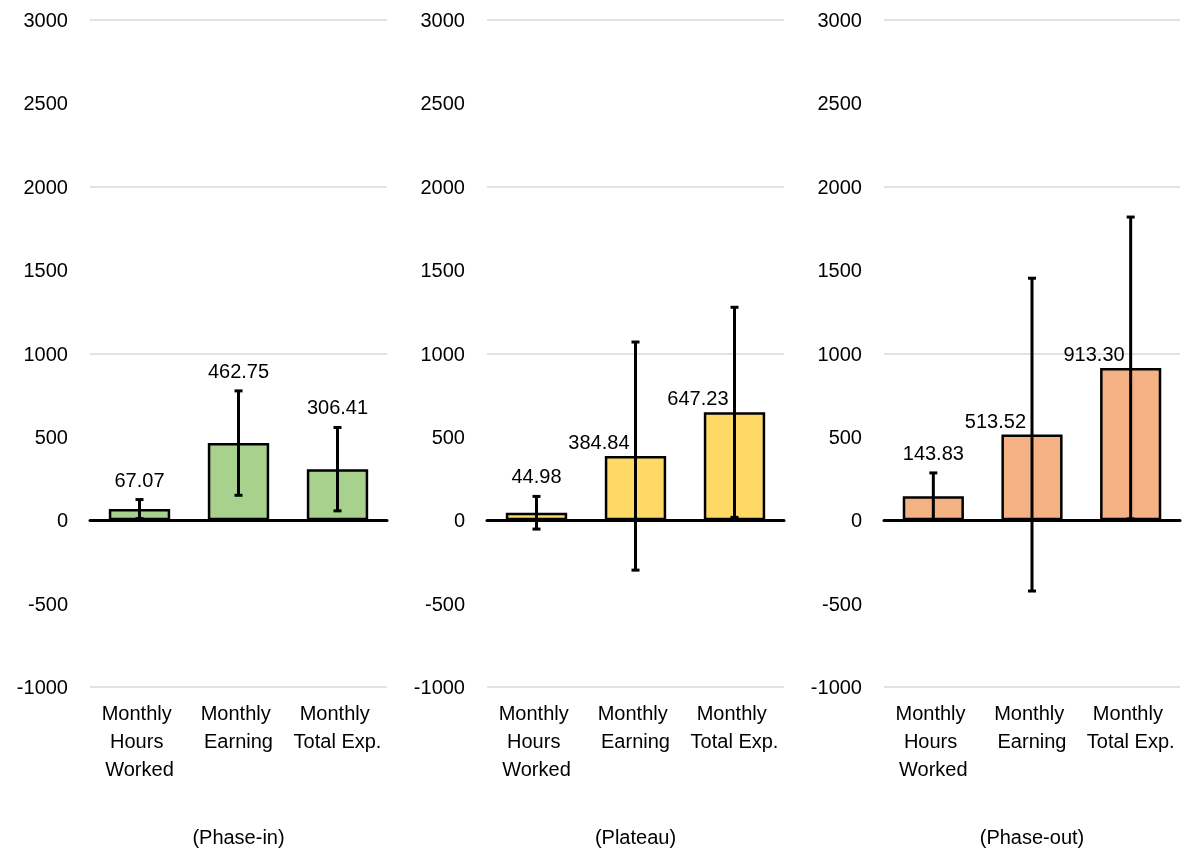 The width and height of the screenshot is (1190, 865). What do you see at coordinates (1094, 353) in the screenshot?
I see `data-label: 913.30` at bounding box center [1094, 353].